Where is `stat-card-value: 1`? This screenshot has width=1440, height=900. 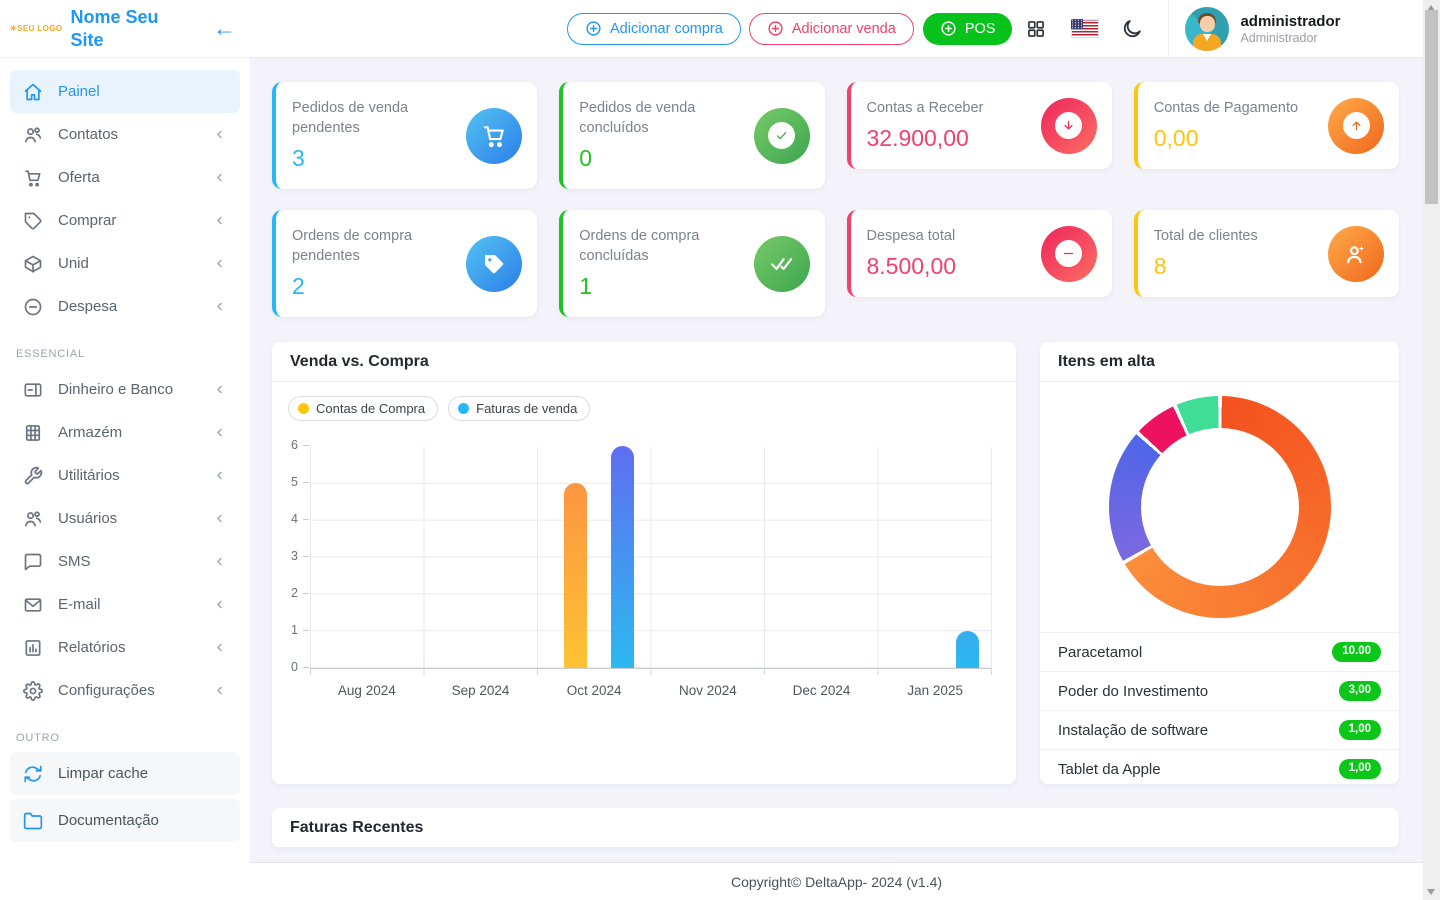 stat-card-value: 1 is located at coordinates (586, 286).